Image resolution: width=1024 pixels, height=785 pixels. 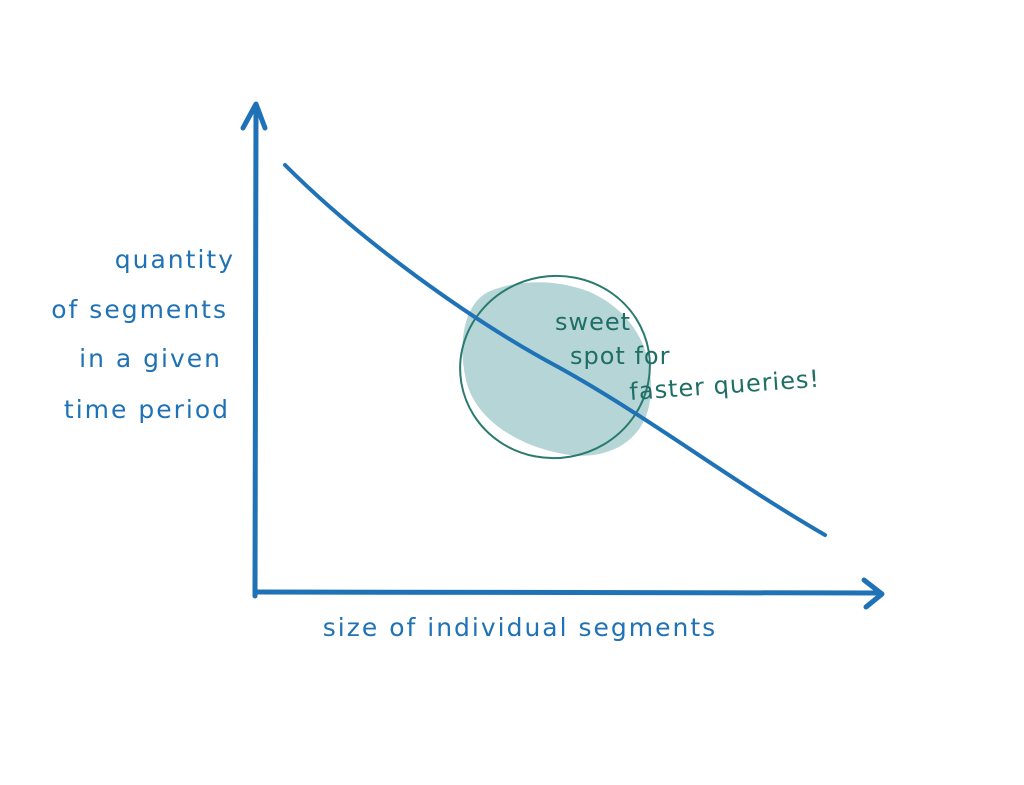 I want to click on annotation-line: sweet, so click(x=593, y=322).